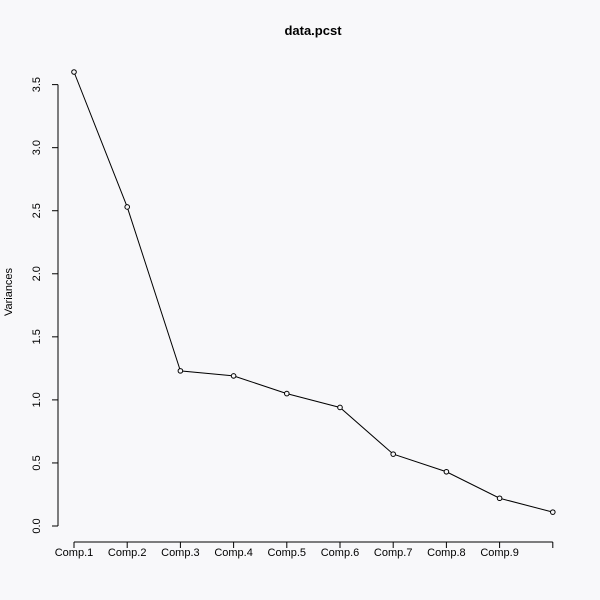  I want to click on x-tick-label: Comp.2, so click(127, 553).